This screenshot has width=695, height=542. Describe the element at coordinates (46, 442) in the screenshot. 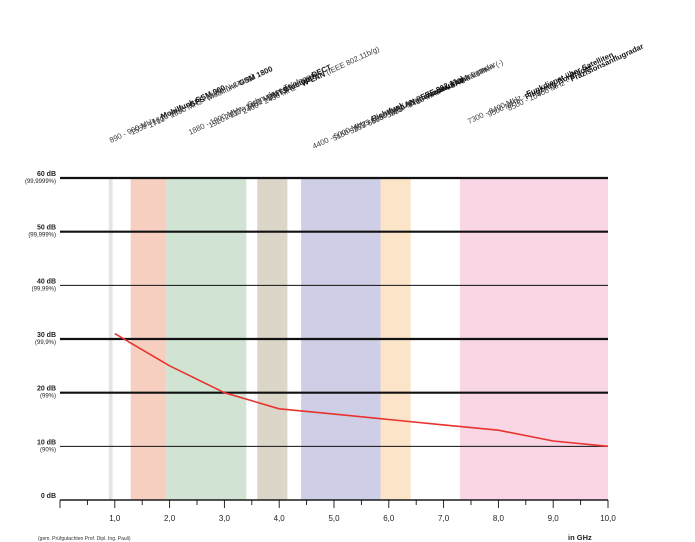

I see `y-tick-label: 10 dB` at that location.